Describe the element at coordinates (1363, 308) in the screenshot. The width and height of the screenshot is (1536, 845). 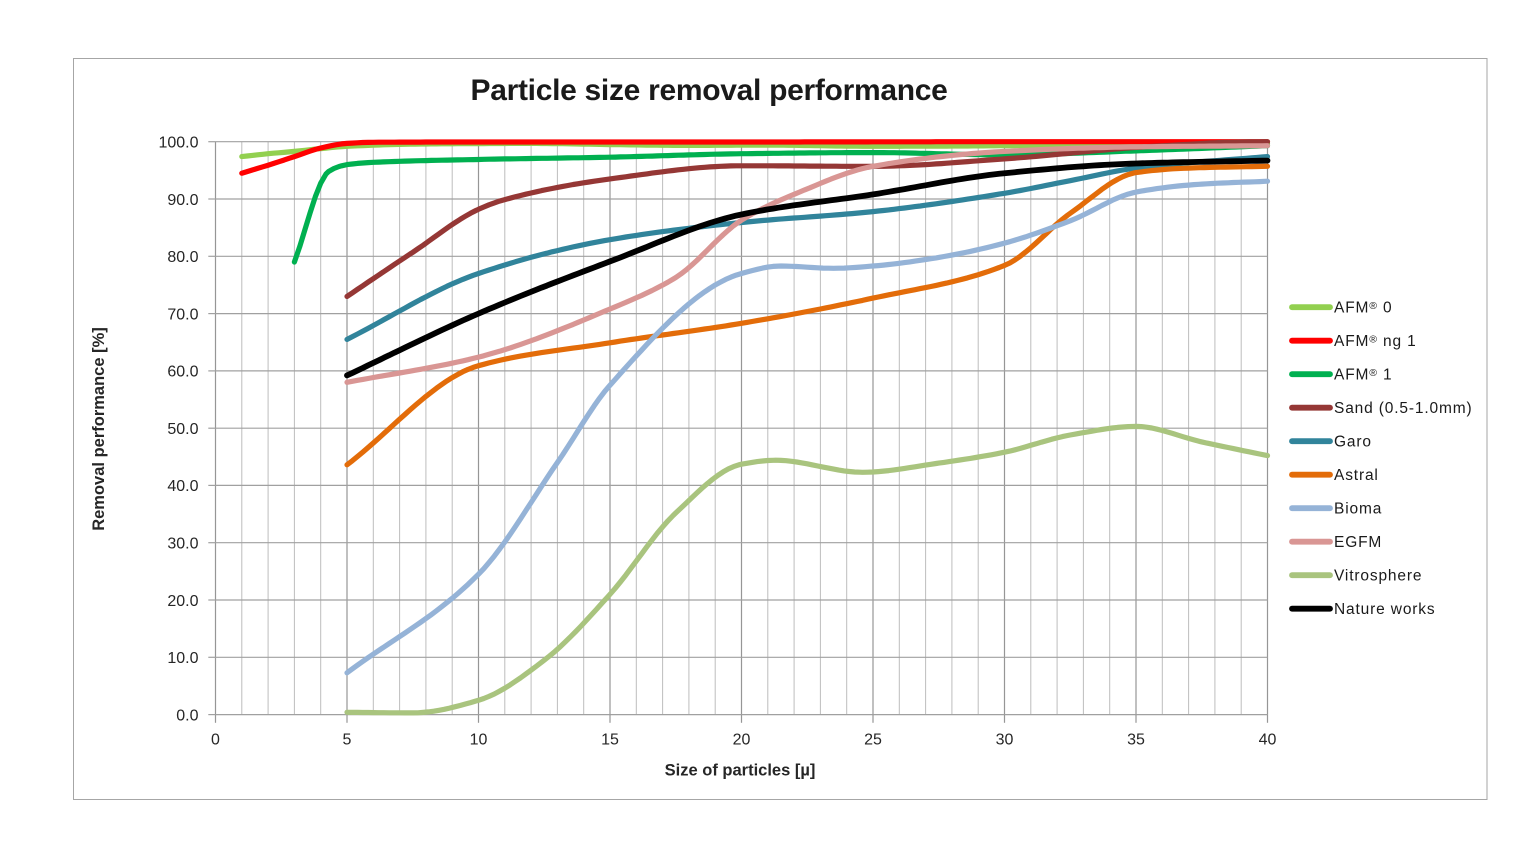
I see `svg-text: AFM®​ 0` at that location.